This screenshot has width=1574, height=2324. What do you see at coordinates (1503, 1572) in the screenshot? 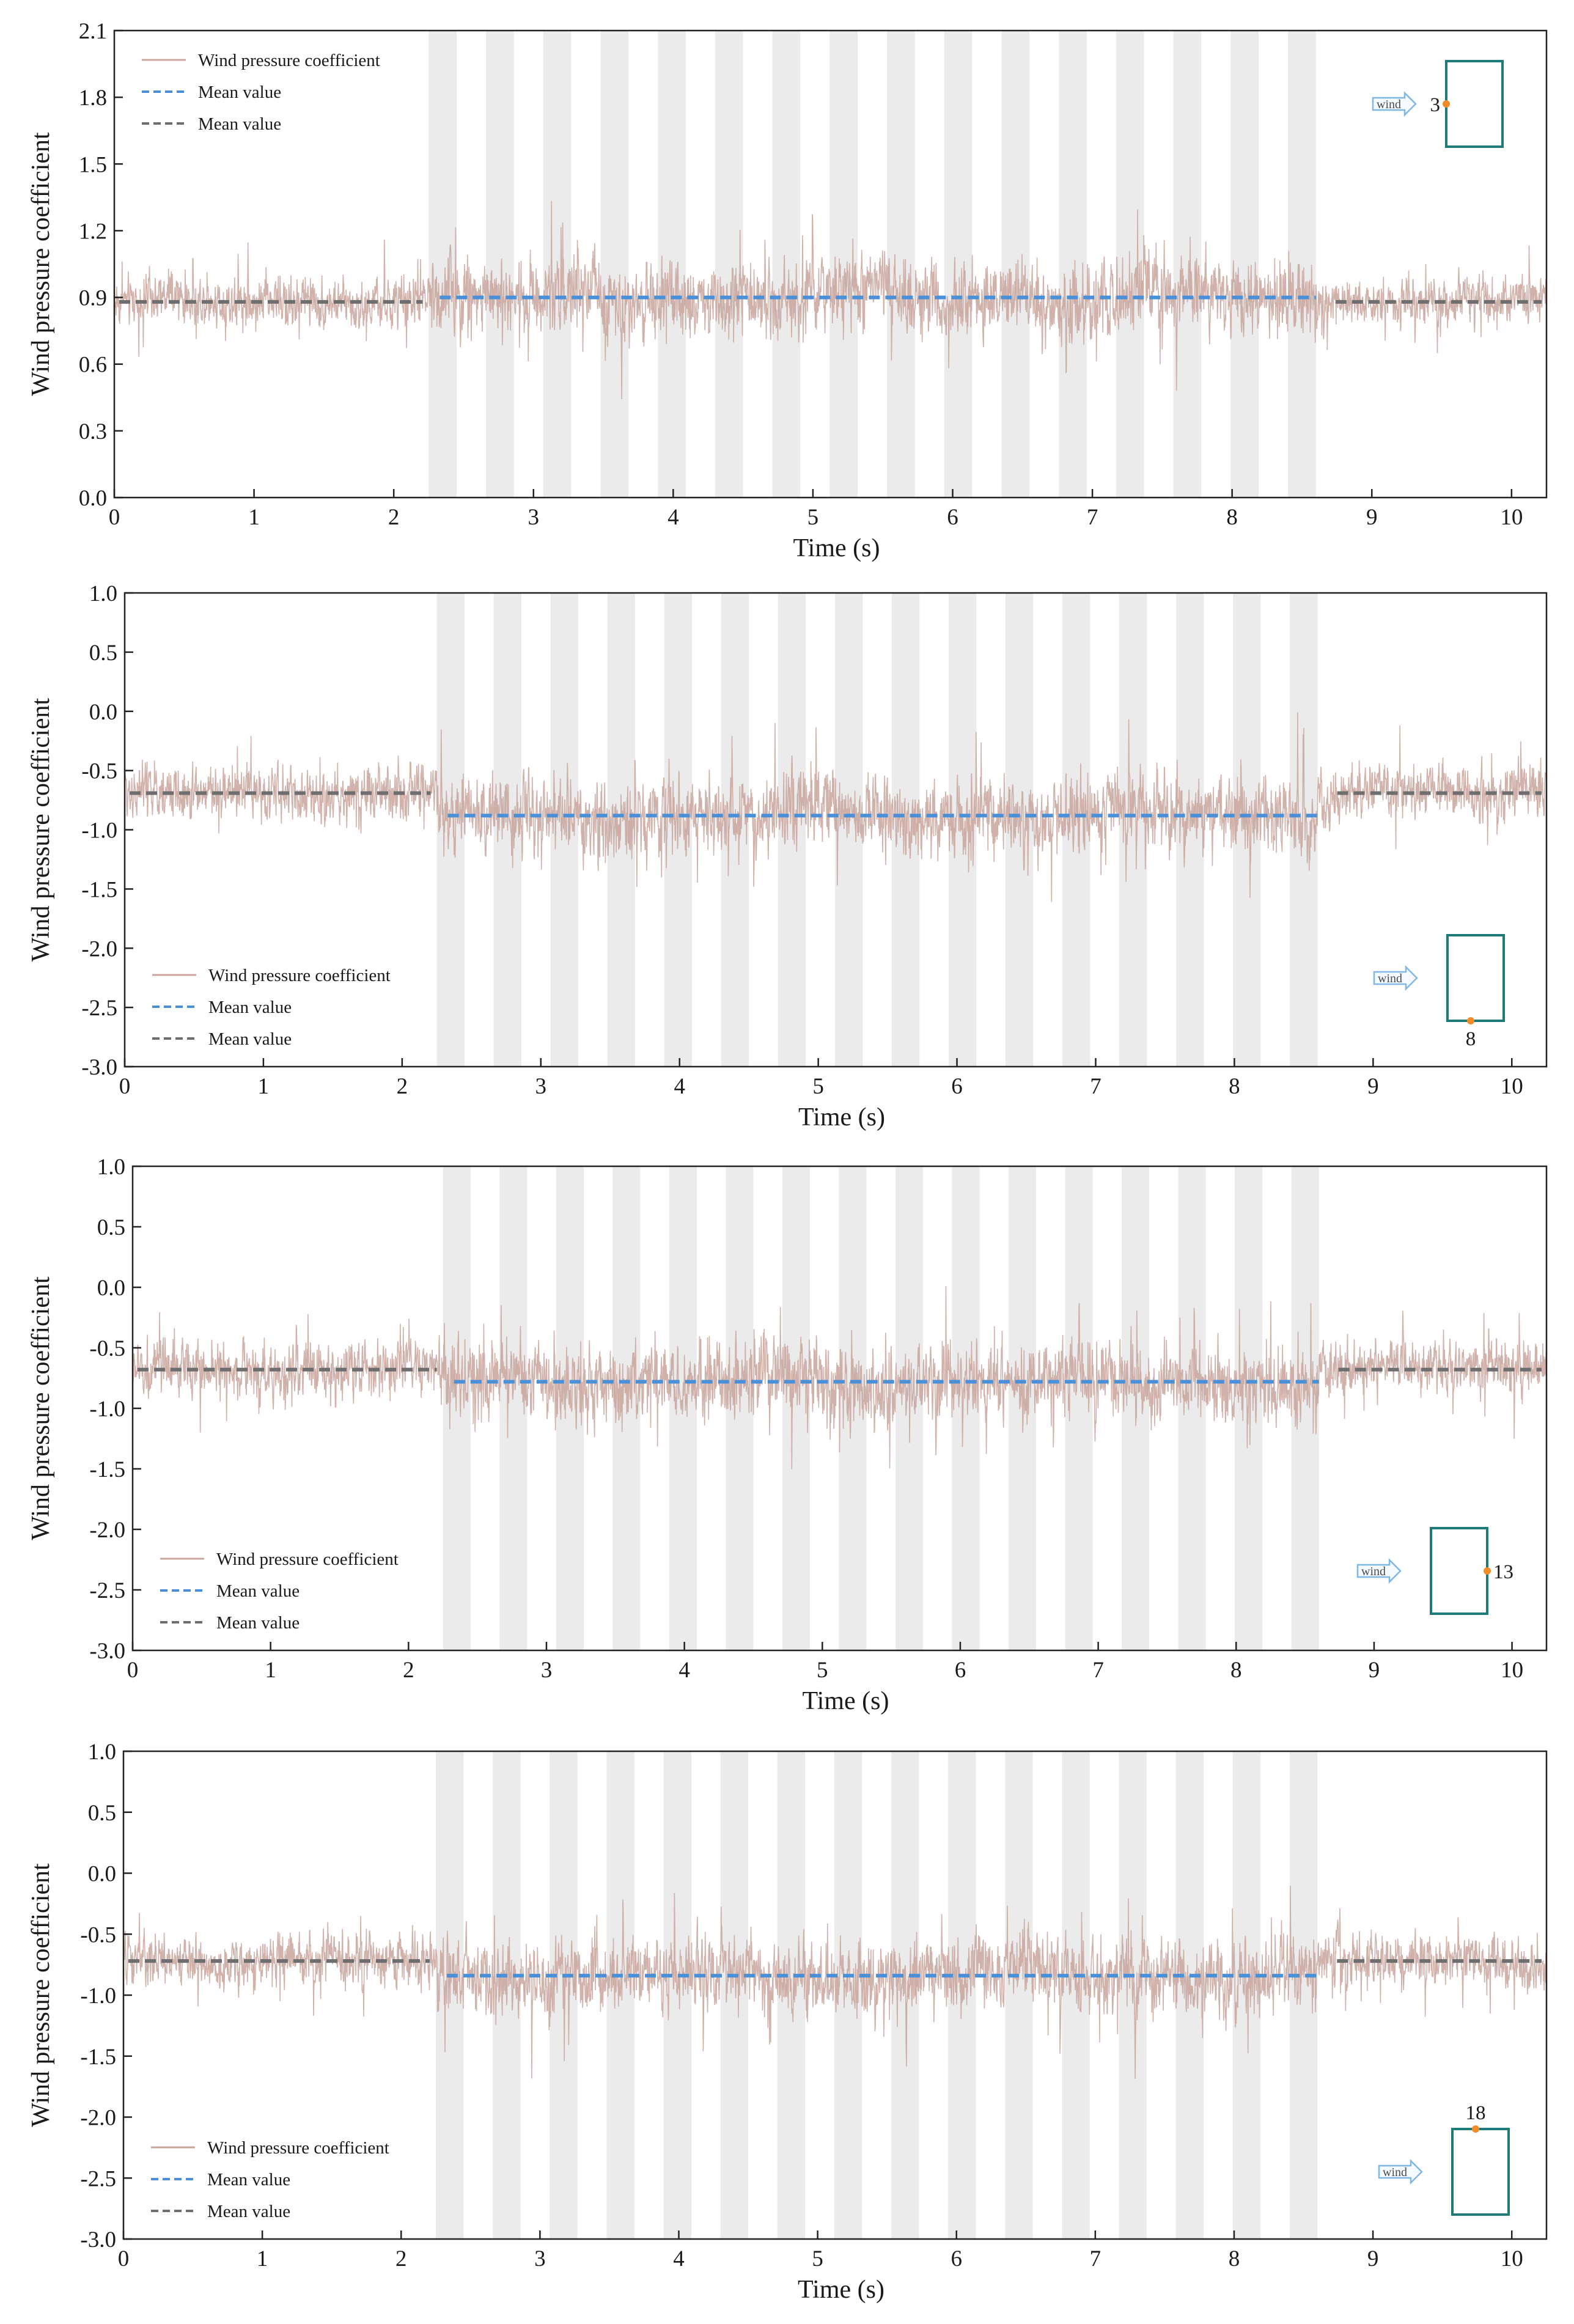
I see `tap-label: 13` at bounding box center [1503, 1572].